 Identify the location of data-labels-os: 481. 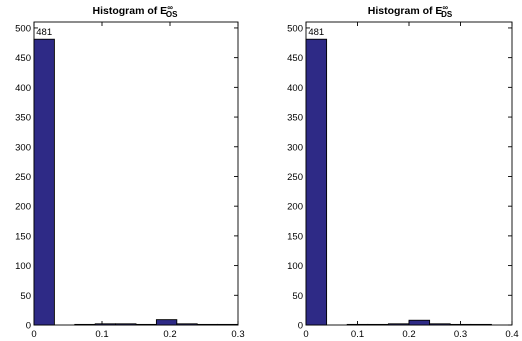
(44, 32).